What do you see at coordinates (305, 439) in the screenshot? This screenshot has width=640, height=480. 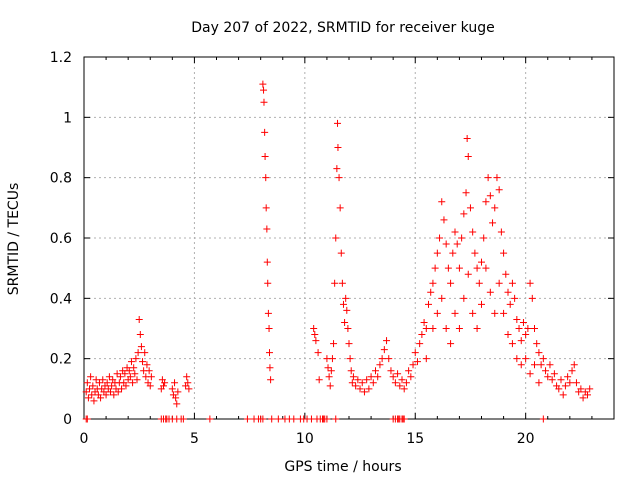 I see `x-tick-label: 10` at bounding box center [305, 439].